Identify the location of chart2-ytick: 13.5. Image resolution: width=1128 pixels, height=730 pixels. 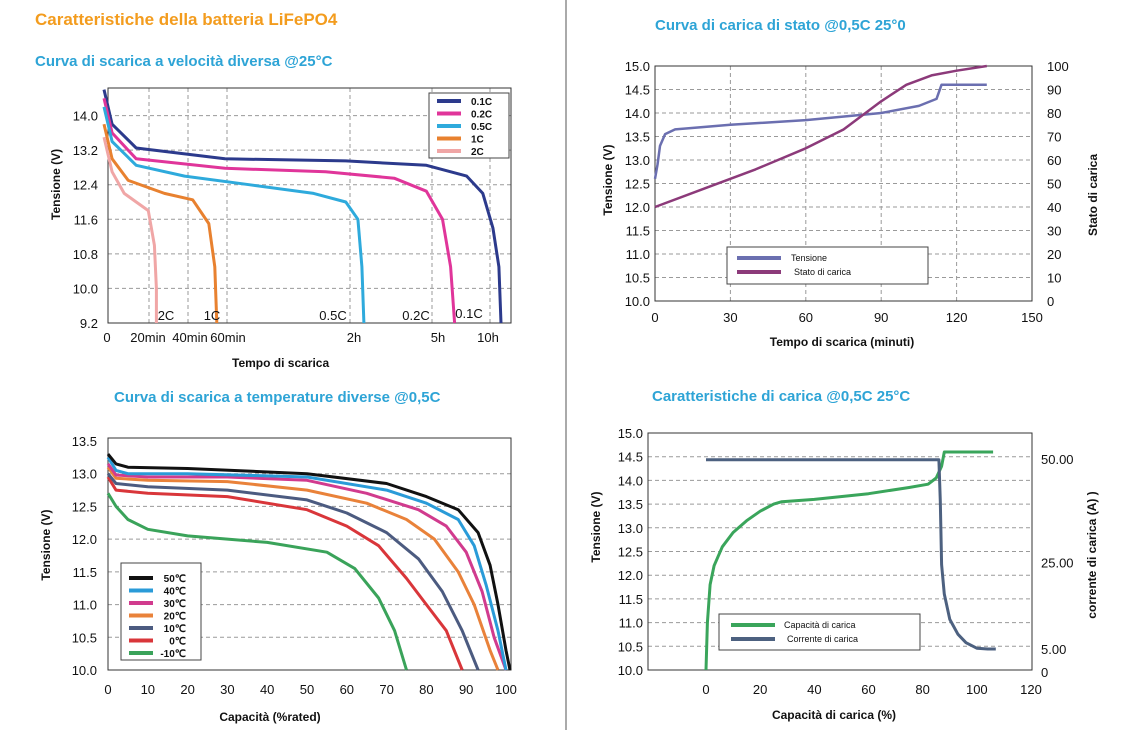
(637, 137).